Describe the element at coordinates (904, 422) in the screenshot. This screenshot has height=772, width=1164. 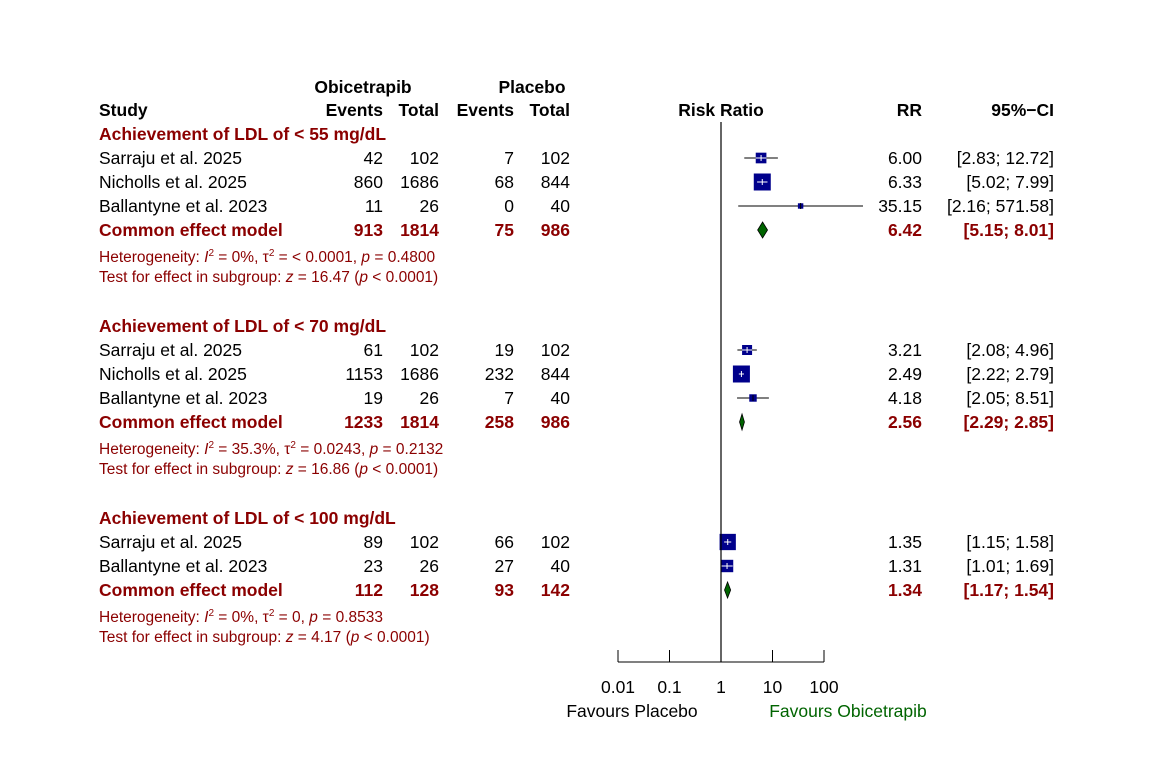
I see `common-rr: 2.56` at that location.